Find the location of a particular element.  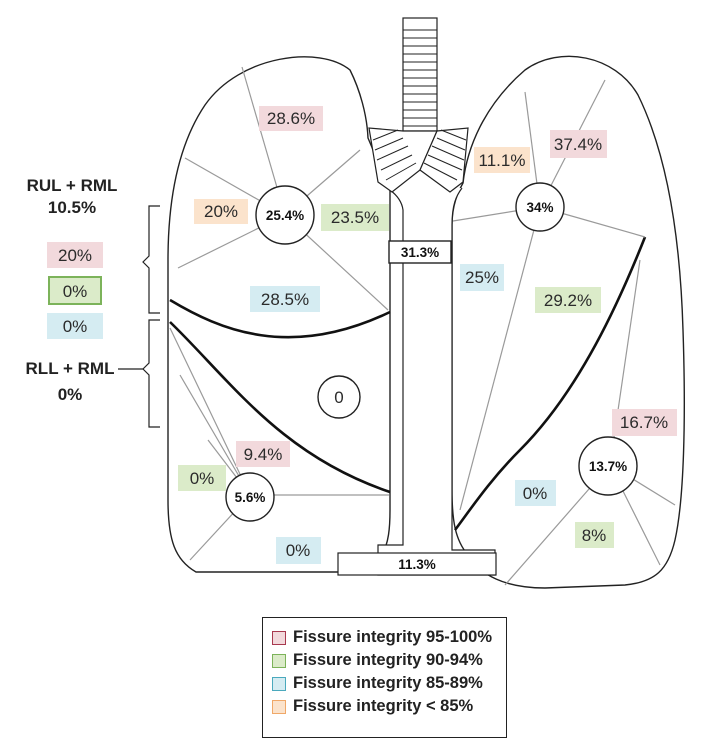

left-lower-bottom-value: 8% is located at coordinates (594, 535).